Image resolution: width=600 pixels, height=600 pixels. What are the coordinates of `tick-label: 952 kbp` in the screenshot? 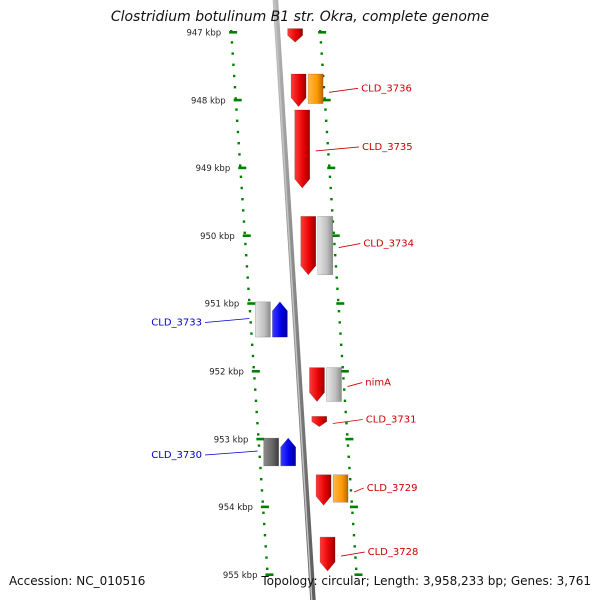 It's located at (226, 373).